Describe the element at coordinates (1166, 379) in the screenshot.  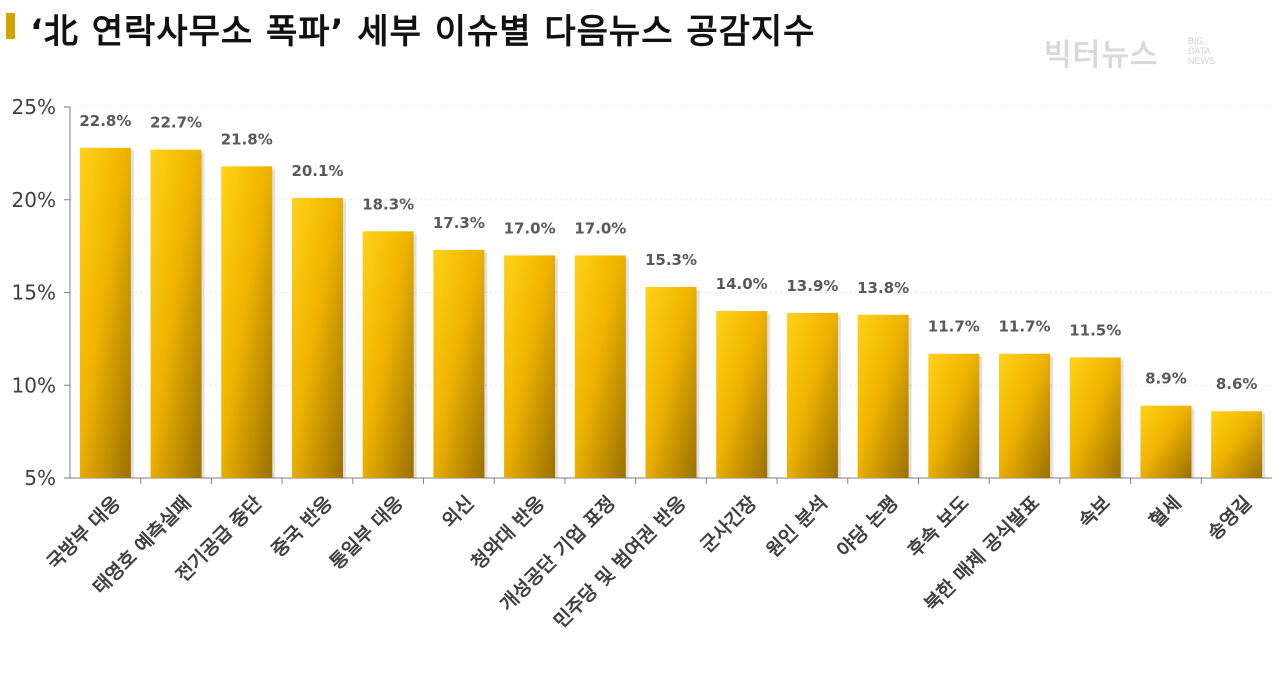
I see `data-label: 8.9%` at that location.